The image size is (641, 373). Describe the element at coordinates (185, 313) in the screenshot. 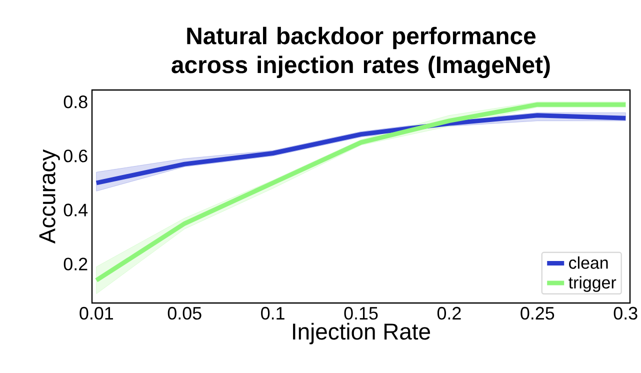

I see `x-tick-label: 0.05` at that location.